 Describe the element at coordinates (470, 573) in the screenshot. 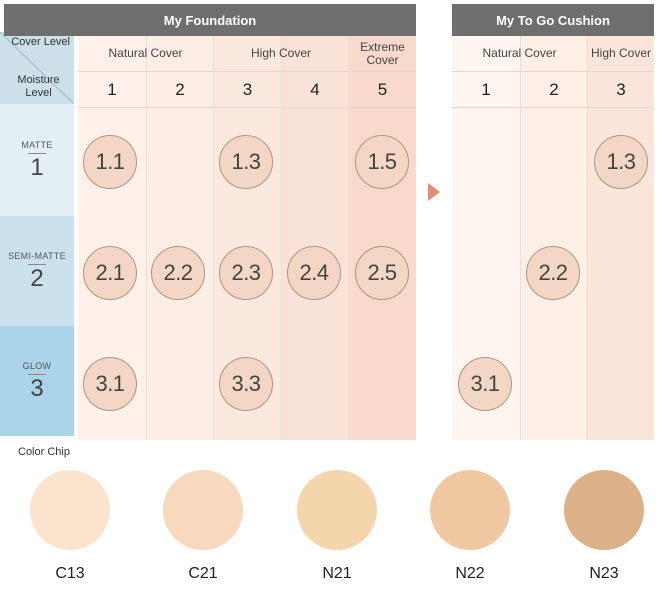

I see `color-chip-label: N22` at that location.